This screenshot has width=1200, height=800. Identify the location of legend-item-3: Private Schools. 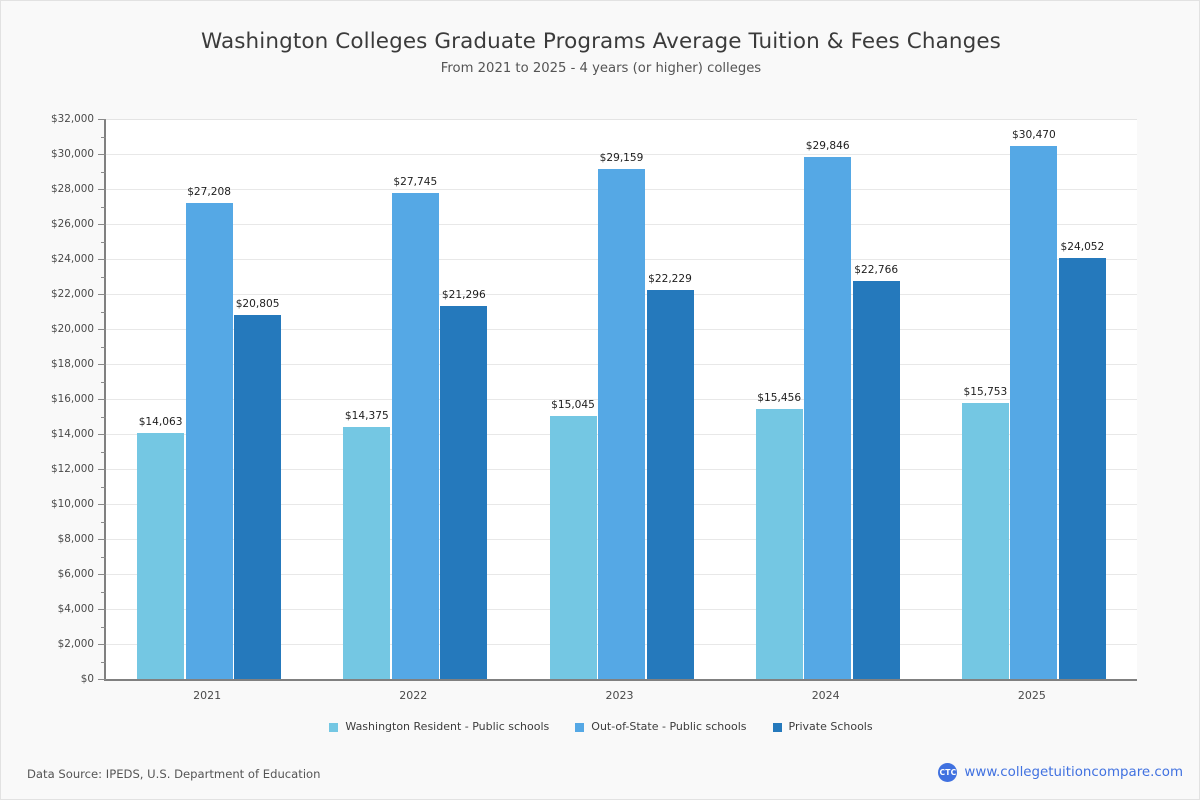
(822, 727).